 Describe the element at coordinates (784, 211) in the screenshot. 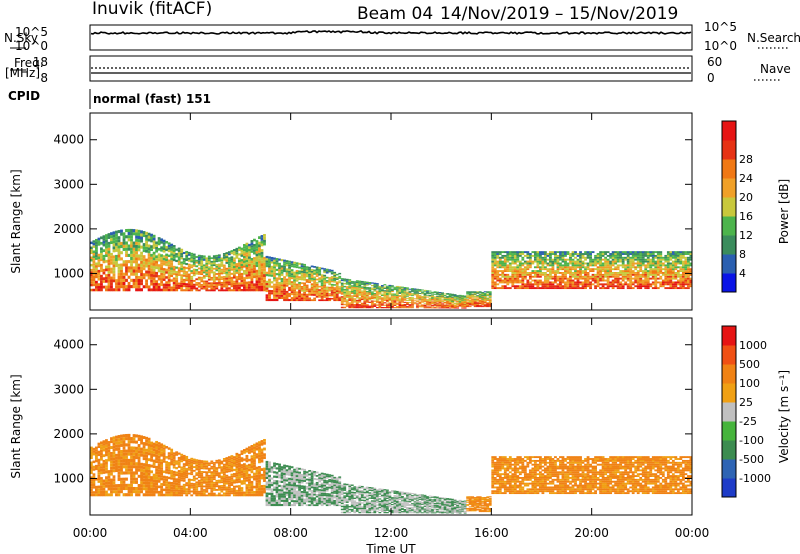

I see `power-colorbar-label: Power [dB]` at that location.